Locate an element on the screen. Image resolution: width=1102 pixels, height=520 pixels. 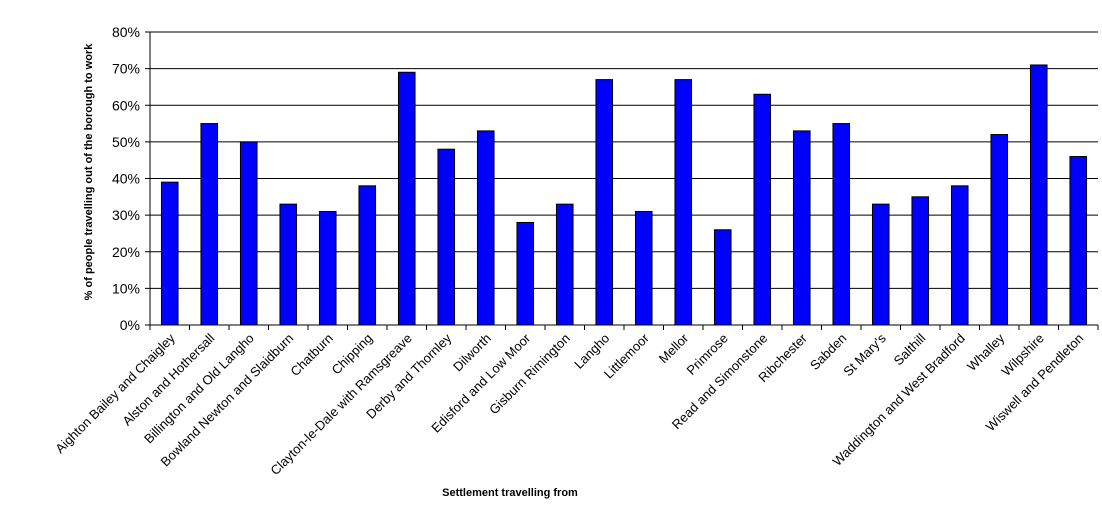
y-tick-label: 80% is located at coordinates (126, 32).